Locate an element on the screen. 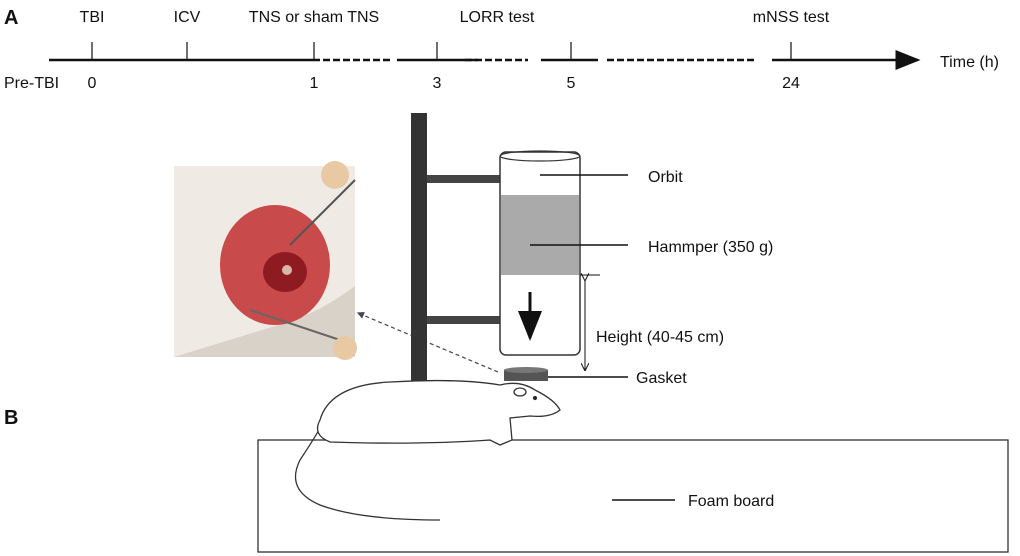 The width and height of the screenshot is (1020, 556). stand is located at coordinates (456, 252).